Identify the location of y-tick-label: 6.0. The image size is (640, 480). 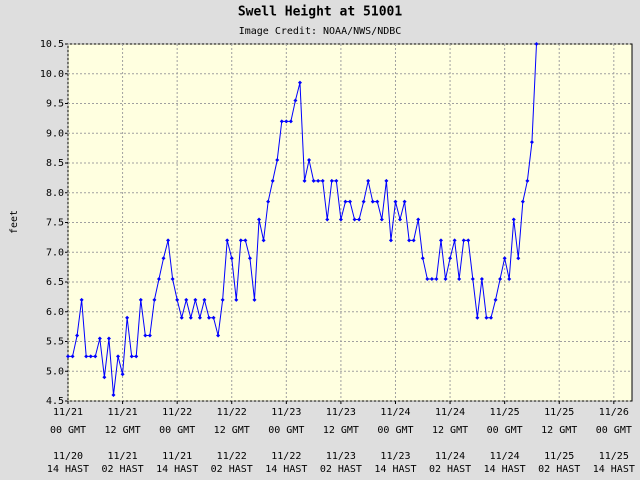
(55, 312).